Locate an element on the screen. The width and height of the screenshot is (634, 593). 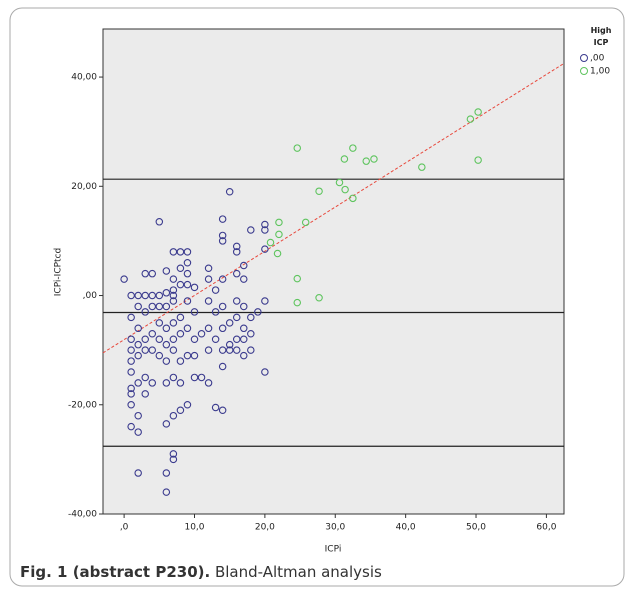
legend-marker is located at coordinates (584, 58).